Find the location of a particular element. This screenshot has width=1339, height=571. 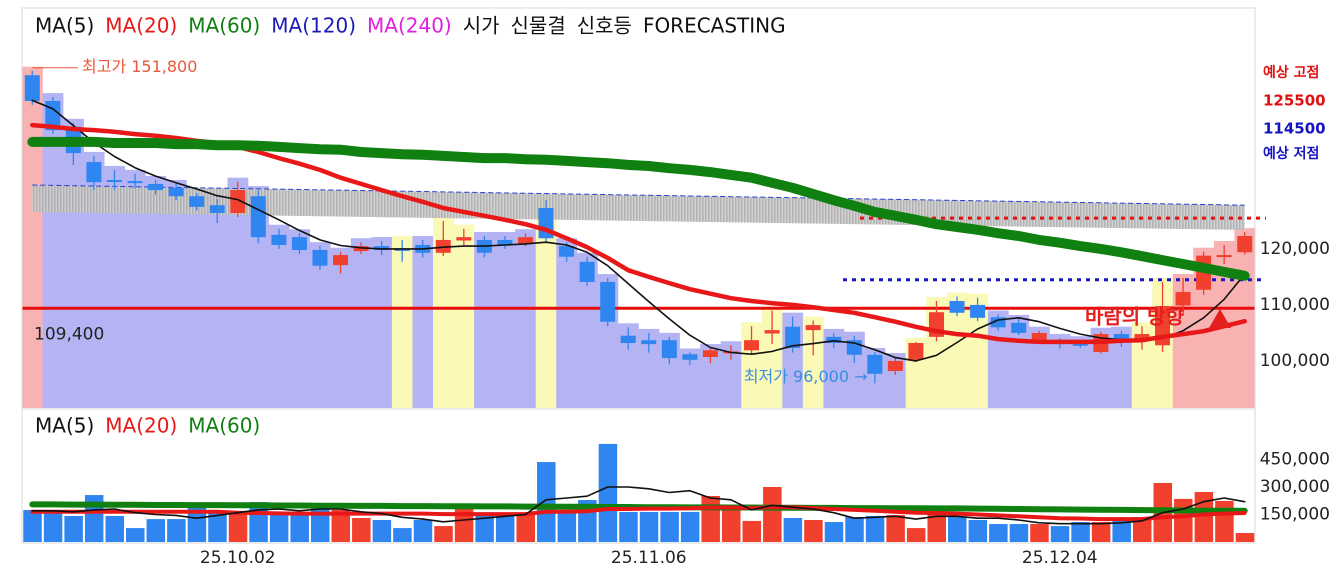

legend-entry: MA(5) is located at coordinates (64, 426).